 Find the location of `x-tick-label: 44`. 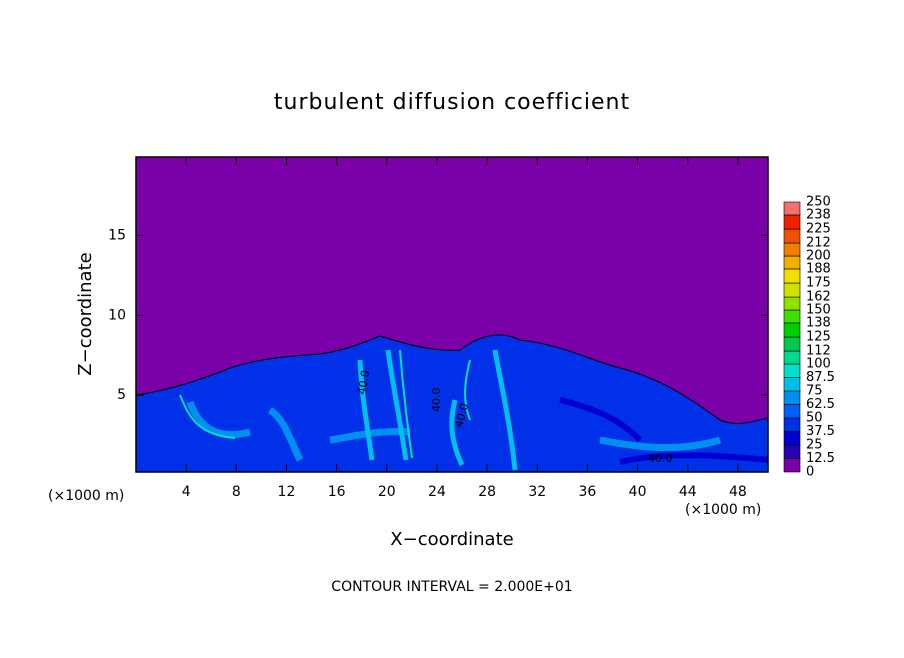

x-tick-label: 44 is located at coordinates (688, 492).